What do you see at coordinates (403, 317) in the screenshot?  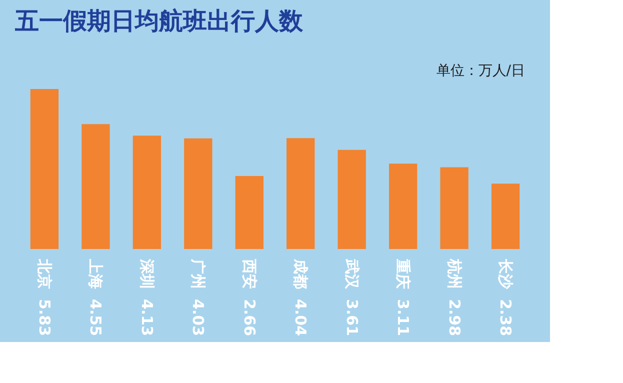 I see `data-label: 3.11` at bounding box center [403, 317].